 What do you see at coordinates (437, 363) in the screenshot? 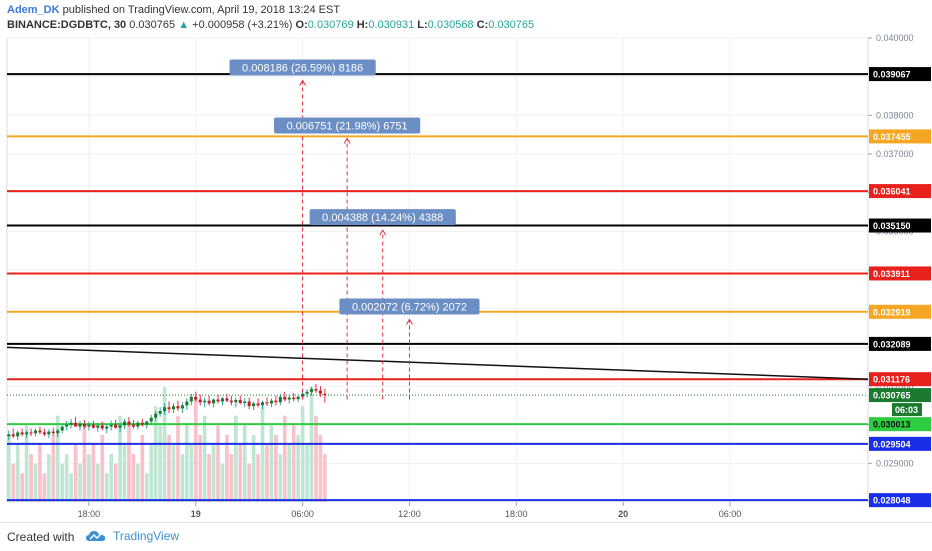
I see `trendline` at bounding box center [437, 363].